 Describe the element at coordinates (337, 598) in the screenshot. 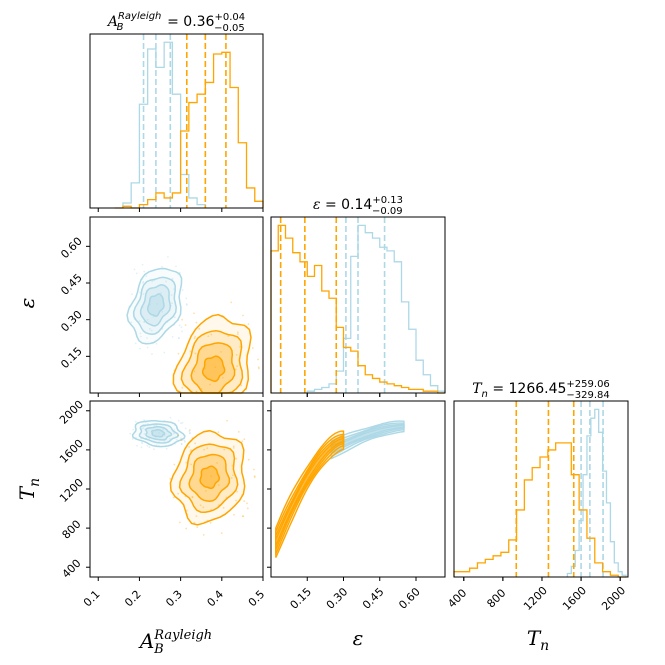

I see `x-tick-label: 0.30` at that location.